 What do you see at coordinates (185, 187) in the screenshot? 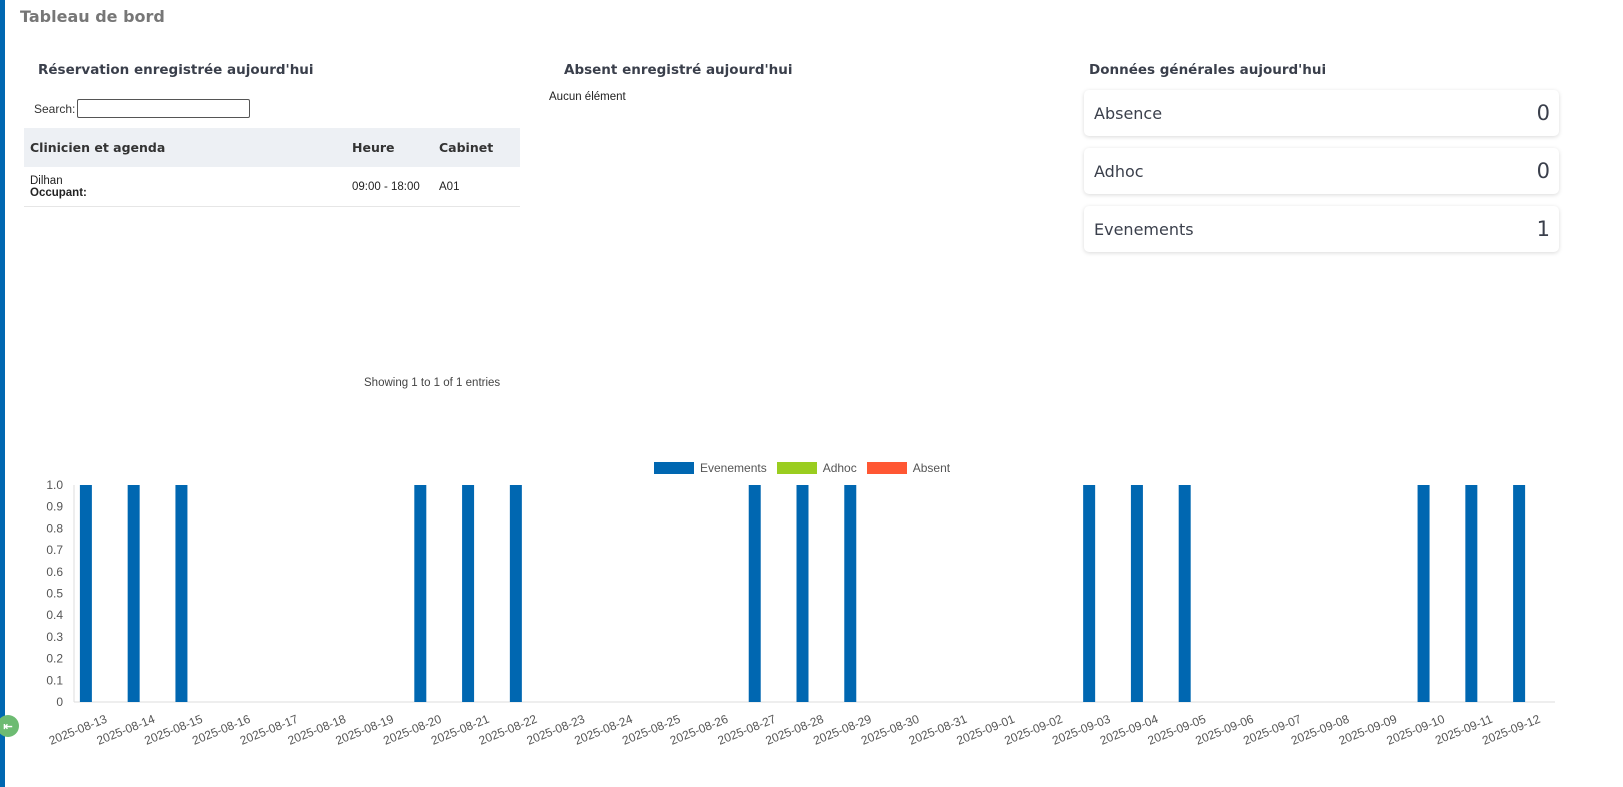
I see `clinician-cell: Dilhan Occupant:` at bounding box center [185, 187].